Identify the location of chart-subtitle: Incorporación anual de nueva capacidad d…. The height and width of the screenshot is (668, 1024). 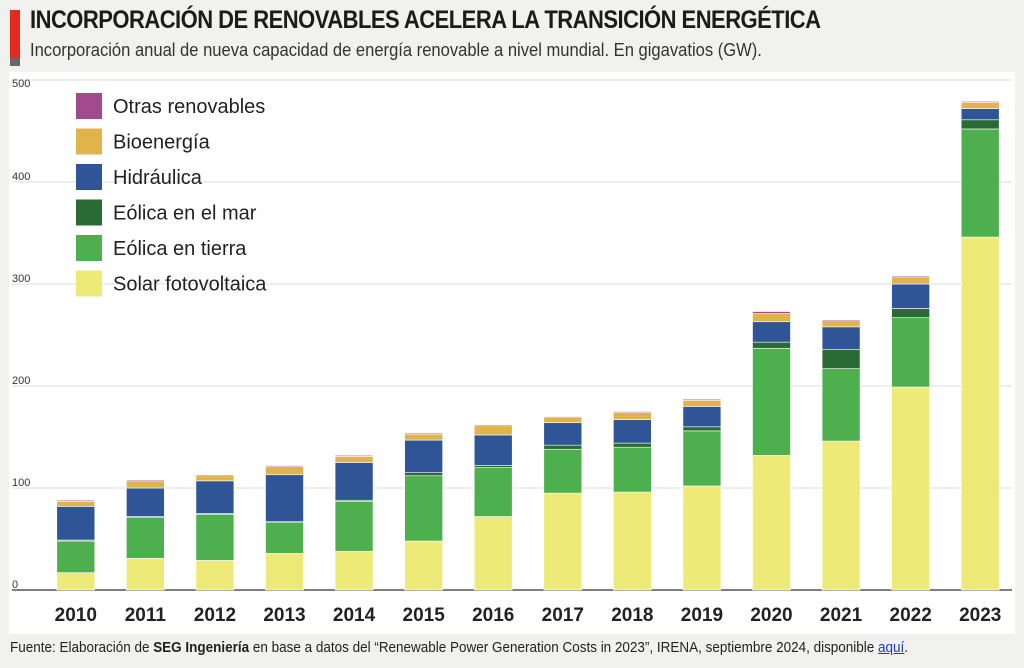
(396, 50).